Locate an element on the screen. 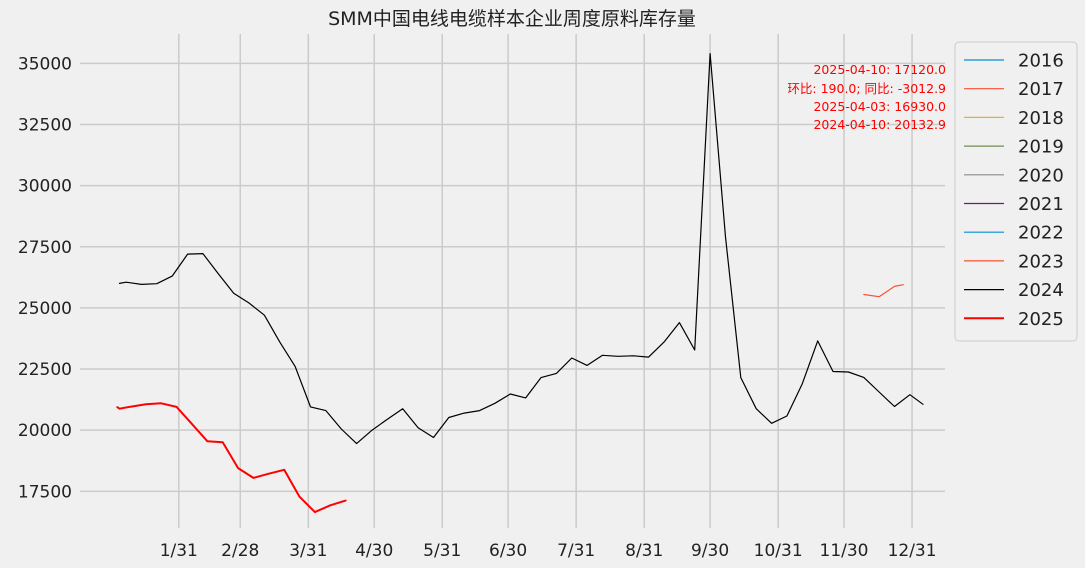 This screenshot has width=1085, height=568. series-line-2025 is located at coordinates (231, 458).